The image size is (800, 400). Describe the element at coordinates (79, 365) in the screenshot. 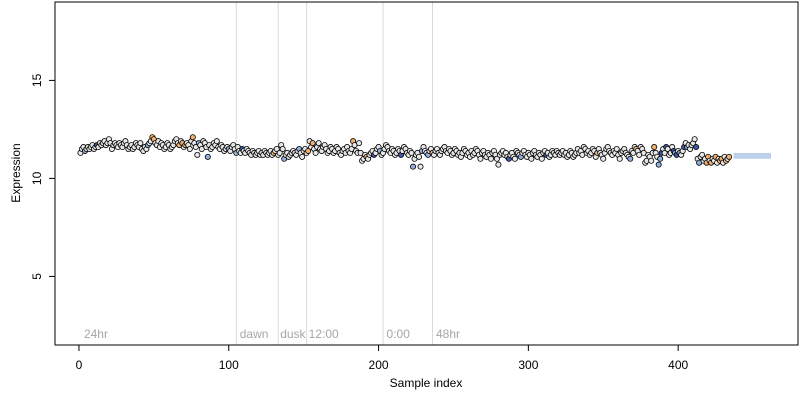

I see `x-tick-label: 0` at that location.